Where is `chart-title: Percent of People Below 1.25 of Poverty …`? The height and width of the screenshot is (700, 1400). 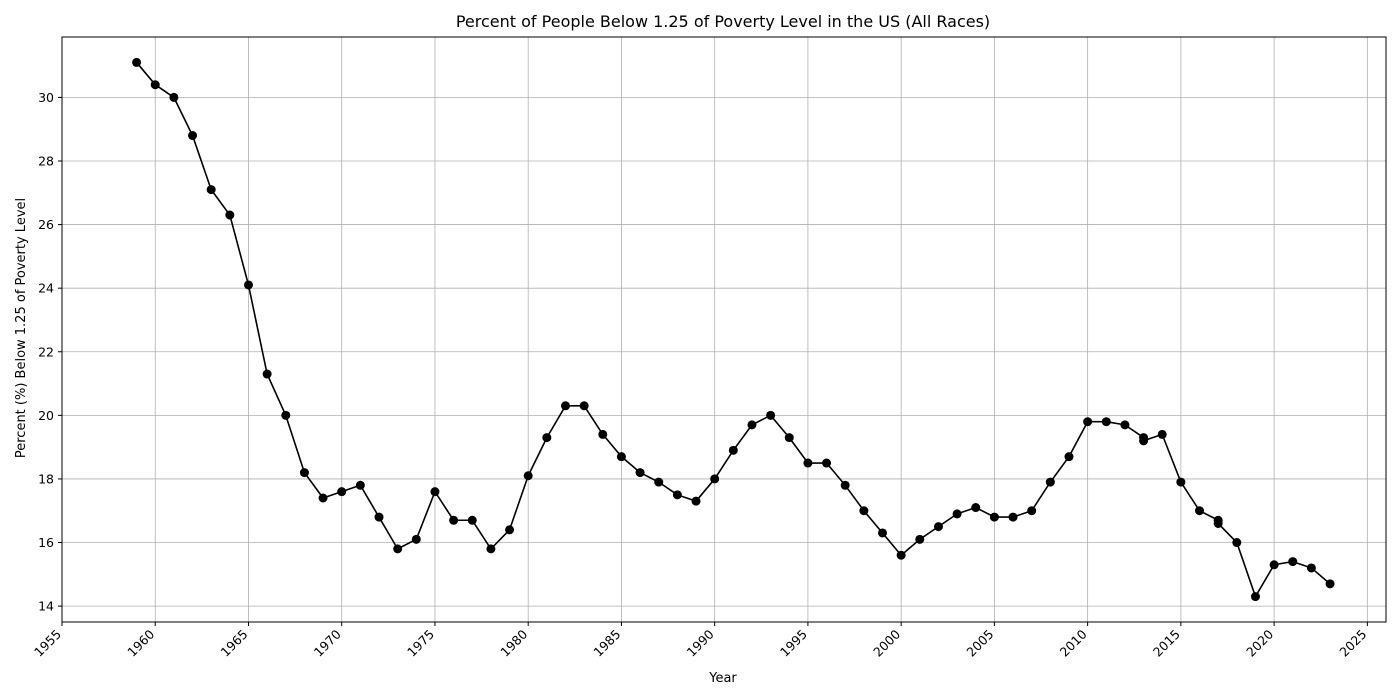
chart-title: Percent of People Below 1.25 of Poverty … is located at coordinates (723, 21).